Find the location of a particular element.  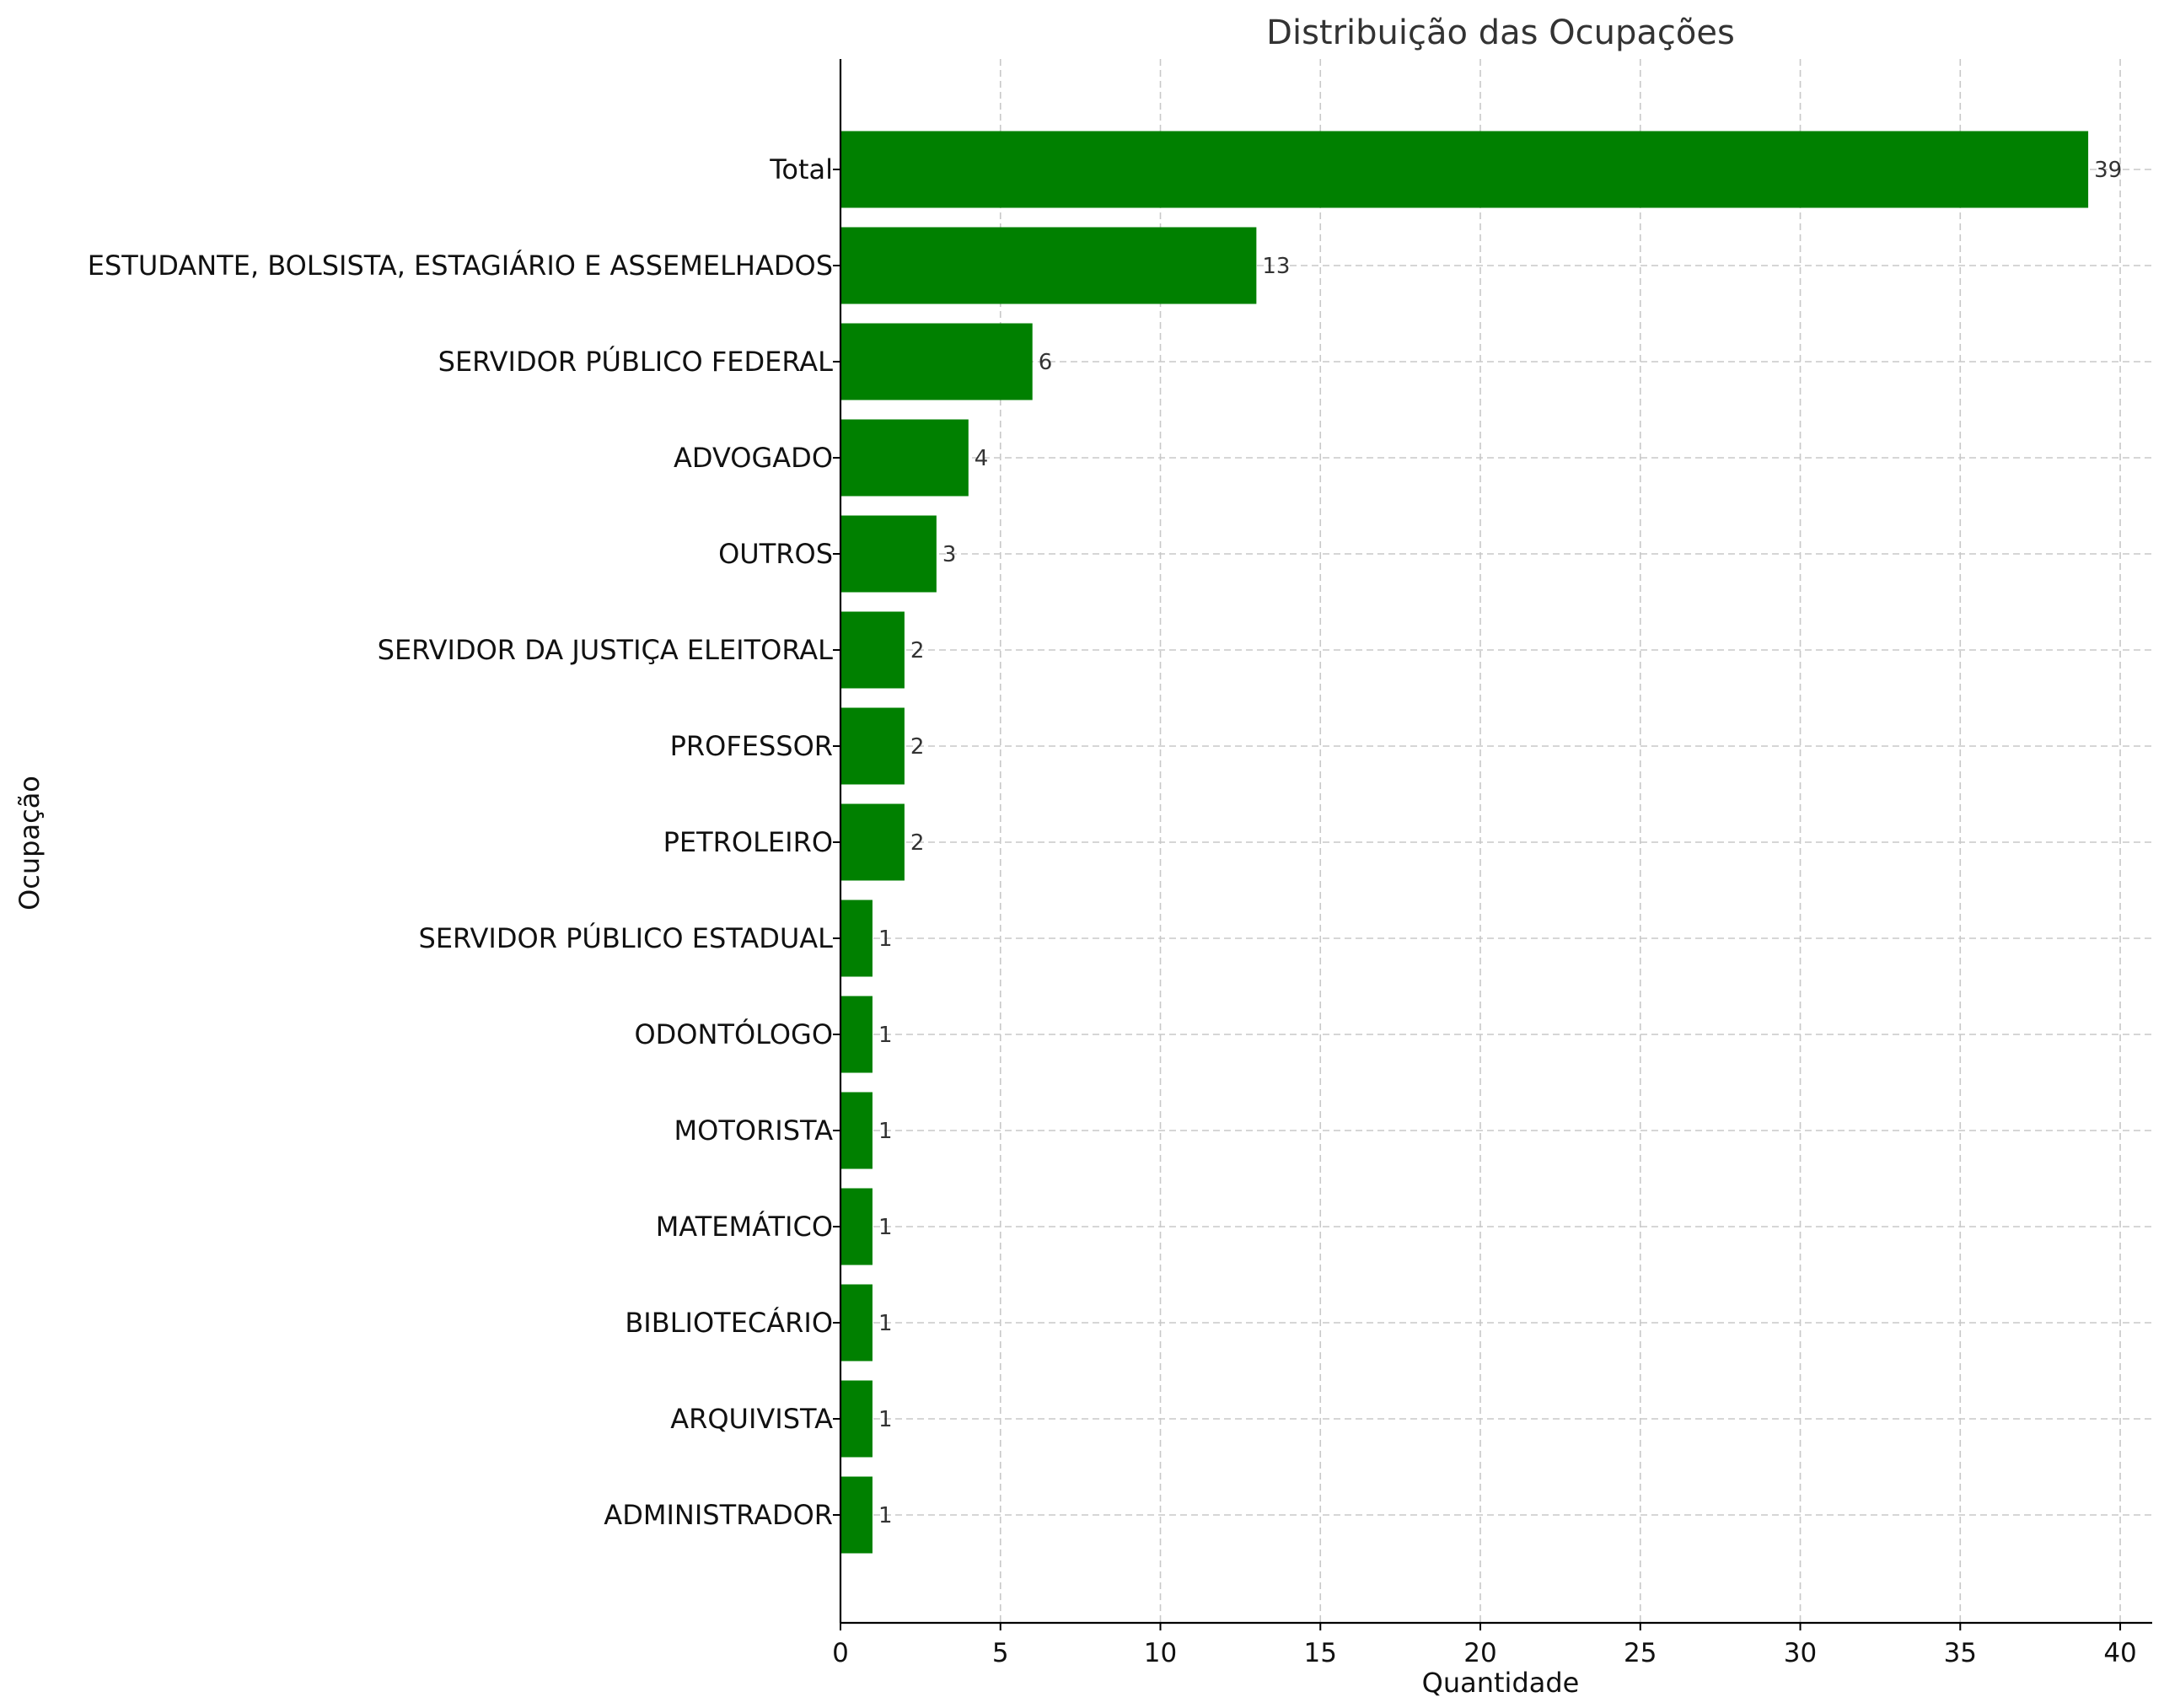

category-label: ADVOGADO is located at coordinates (753, 458).